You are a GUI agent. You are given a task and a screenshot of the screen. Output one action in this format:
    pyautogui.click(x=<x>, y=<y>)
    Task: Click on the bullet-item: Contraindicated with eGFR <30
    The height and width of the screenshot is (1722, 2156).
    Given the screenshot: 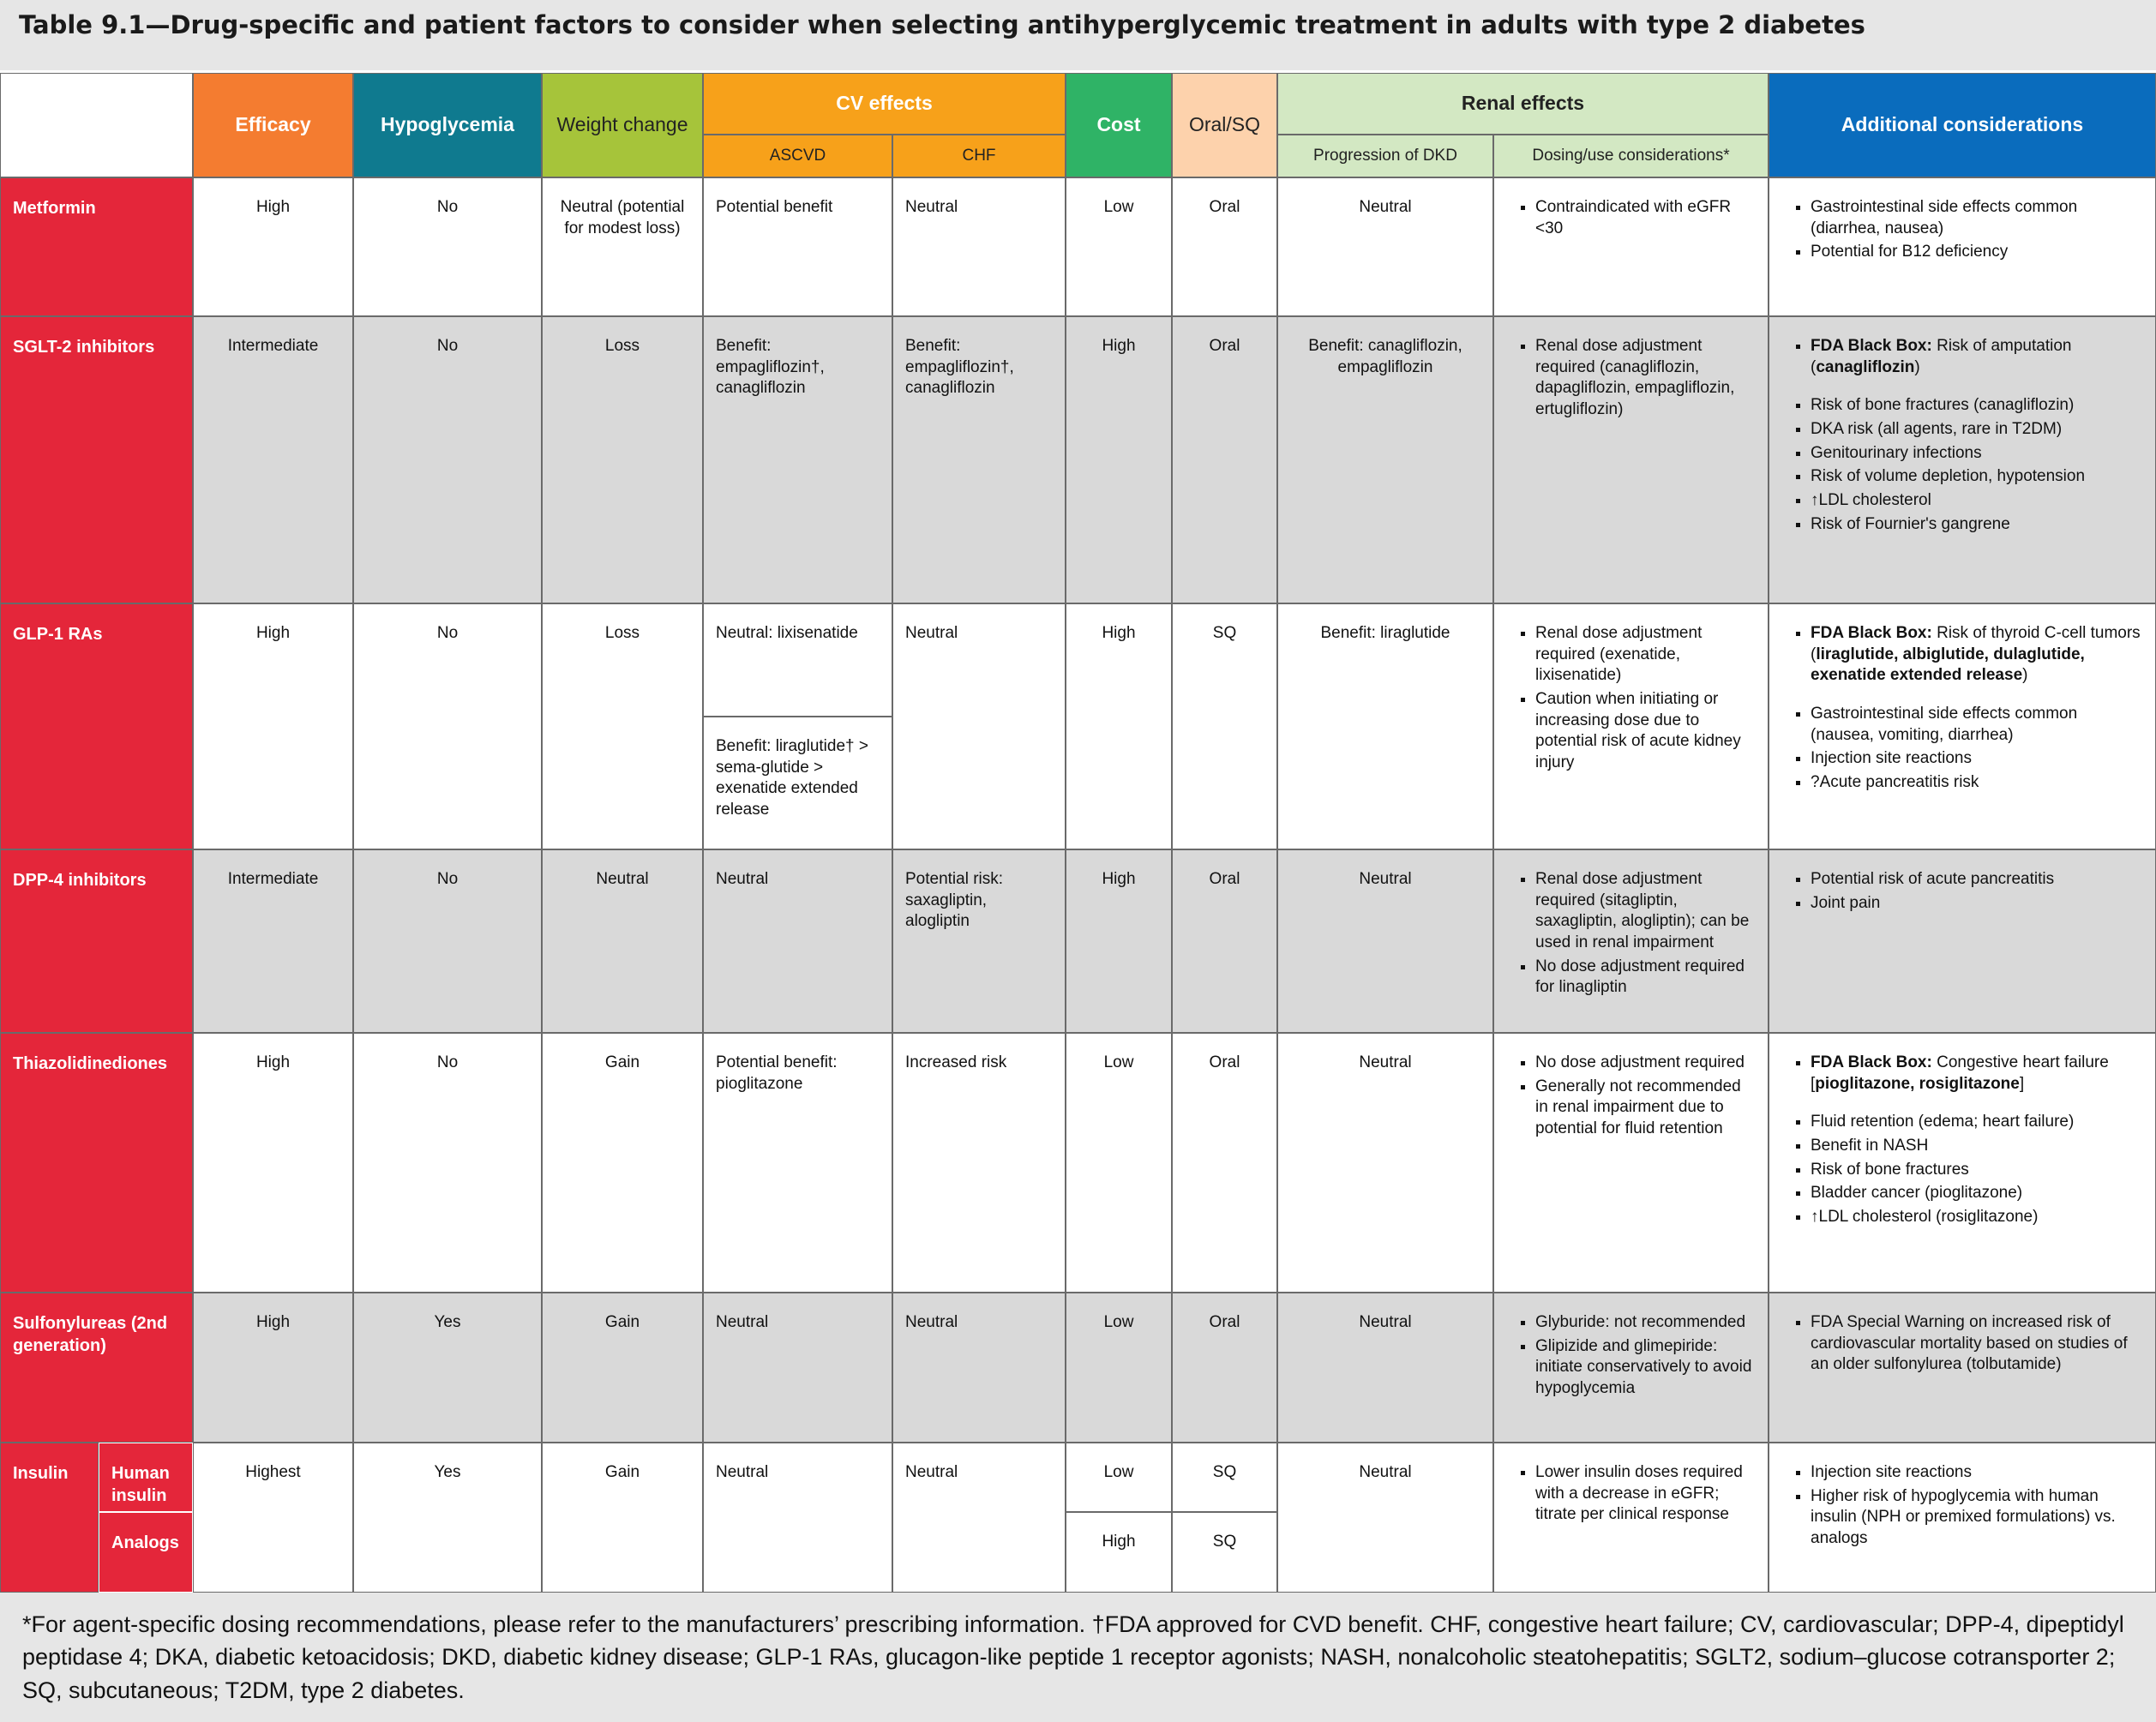 What is the action you would take?
    pyautogui.click(x=1645, y=218)
    